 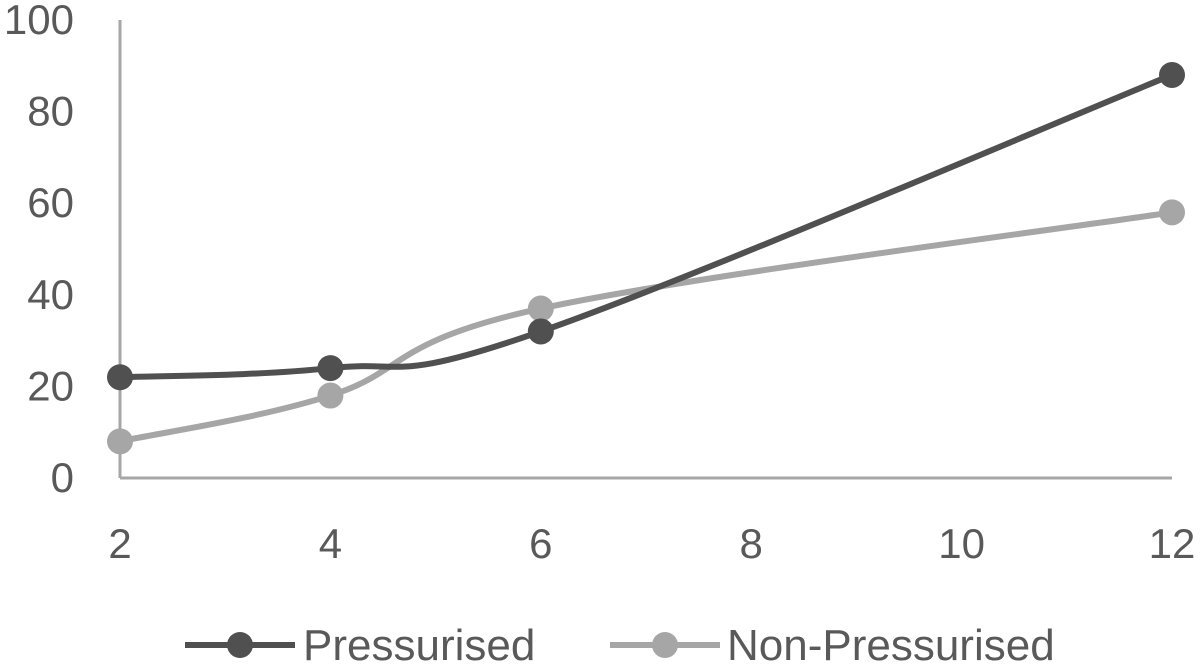 What do you see at coordinates (39, 250) in the screenshot?
I see `y-tick-labels: 0 20 40 60 80 100` at bounding box center [39, 250].